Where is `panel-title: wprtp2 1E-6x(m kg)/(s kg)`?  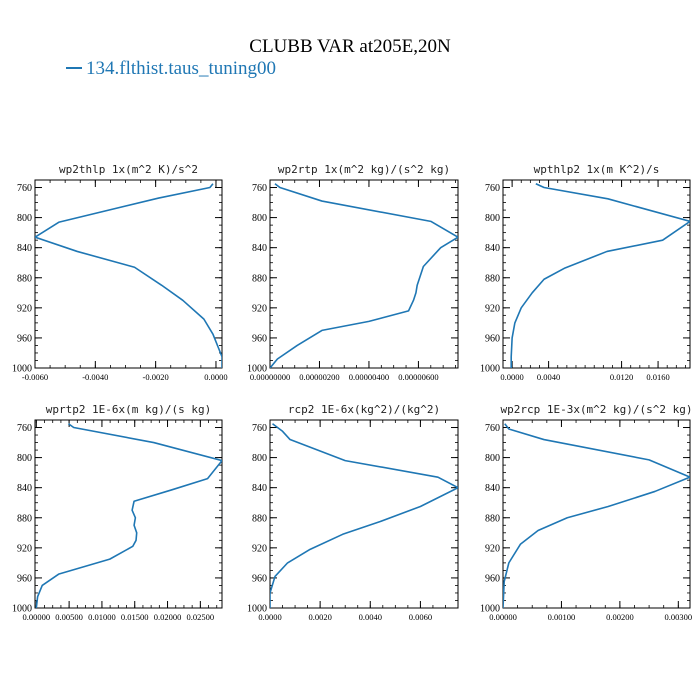 panel-title: wprtp2 1E-6x(m kg)/(s kg) is located at coordinates (129, 409).